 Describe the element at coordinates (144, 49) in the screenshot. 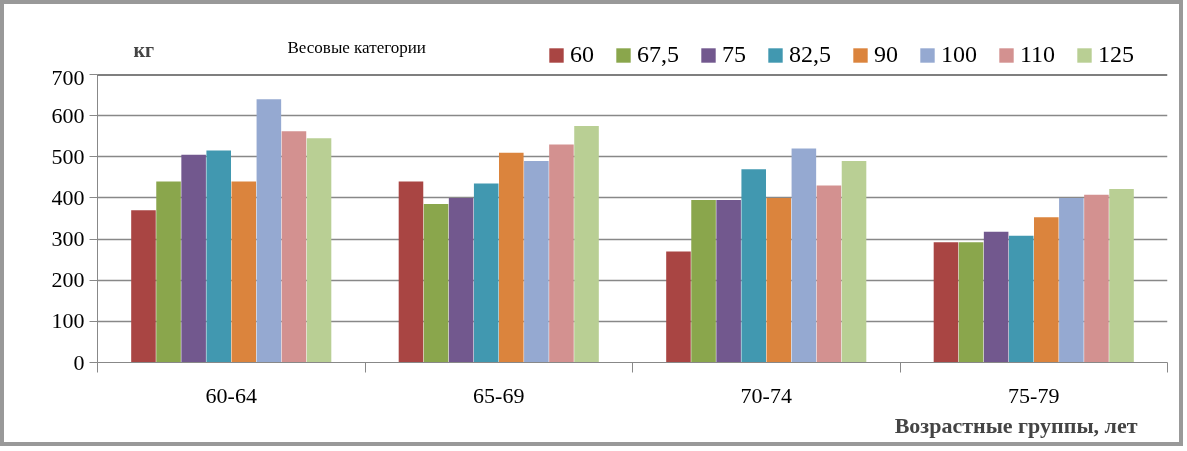

I see `y-axis-title: кг` at that location.